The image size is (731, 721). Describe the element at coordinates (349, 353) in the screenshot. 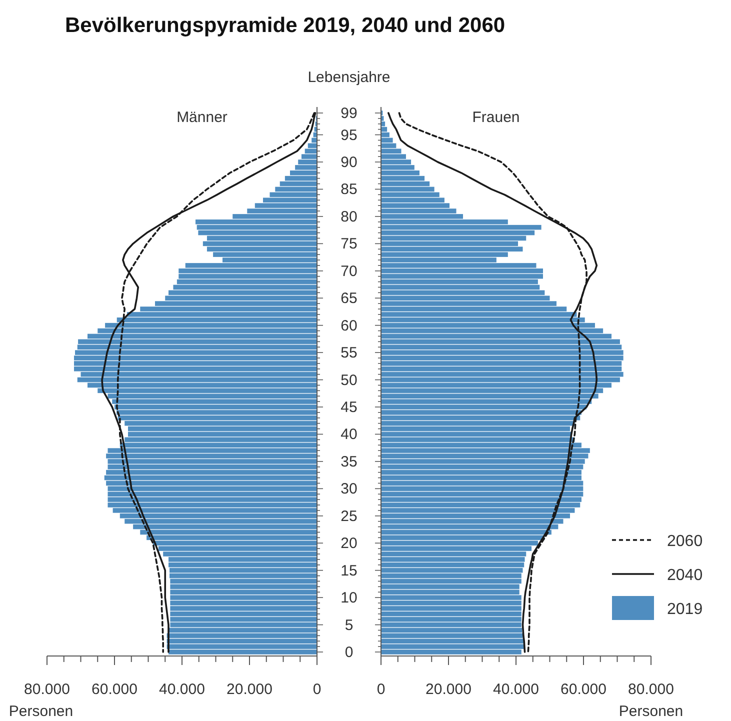

I see `y-tick-label: 55` at that location.